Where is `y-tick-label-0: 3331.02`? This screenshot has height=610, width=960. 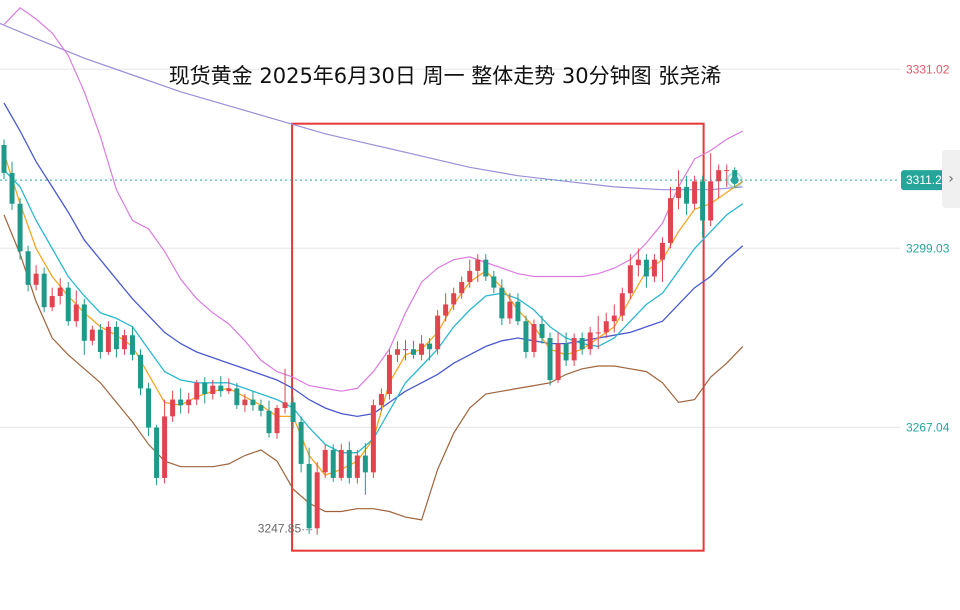
y-tick-label-0: 3331.02 is located at coordinates (928, 69).